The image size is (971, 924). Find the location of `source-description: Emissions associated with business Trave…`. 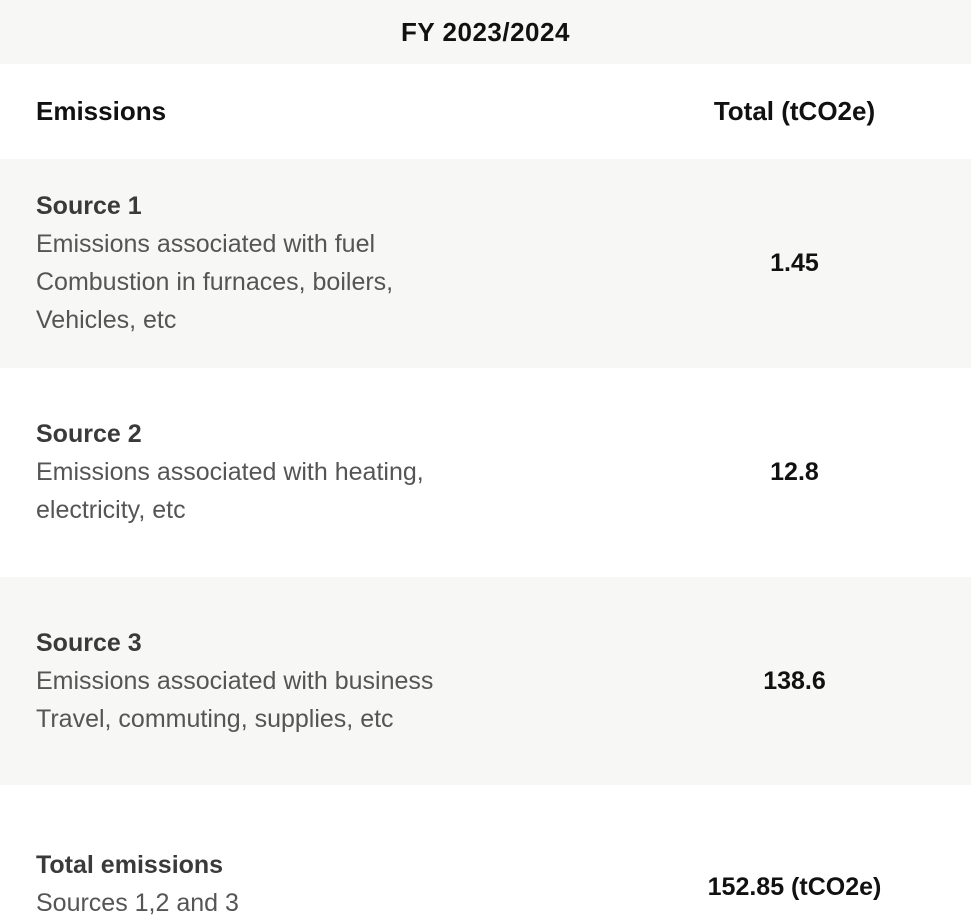

source-description: Emissions associated with business Trave… is located at coordinates (235, 699).